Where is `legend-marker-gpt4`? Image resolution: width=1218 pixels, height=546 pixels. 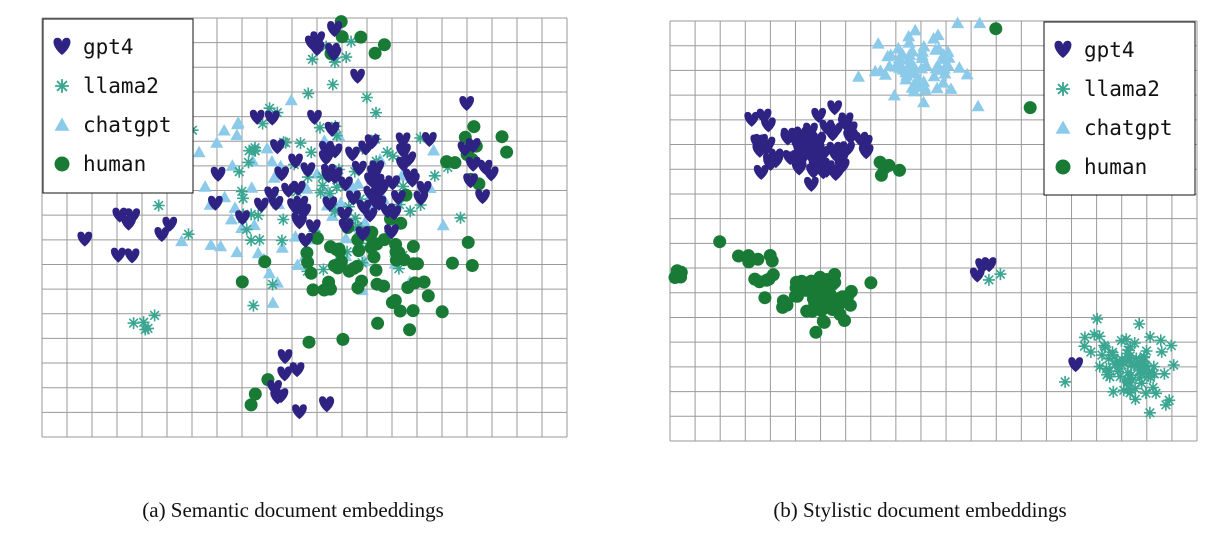
legend-marker-gpt4 is located at coordinates (62, 46).